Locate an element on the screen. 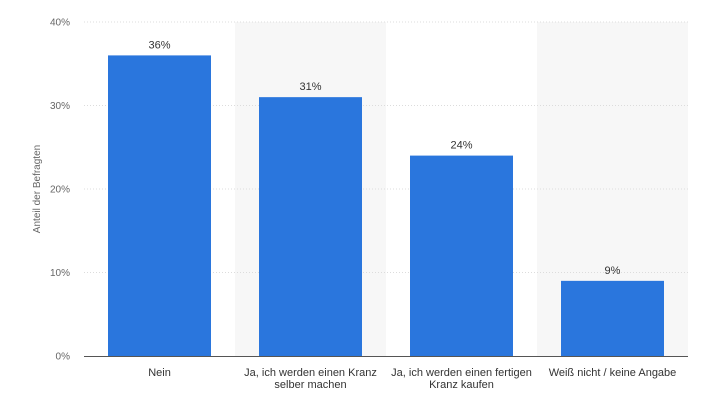 The height and width of the screenshot is (403, 717). x-tick-label: Weiß nicht / keine Angabe is located at coordinates (613, 373).